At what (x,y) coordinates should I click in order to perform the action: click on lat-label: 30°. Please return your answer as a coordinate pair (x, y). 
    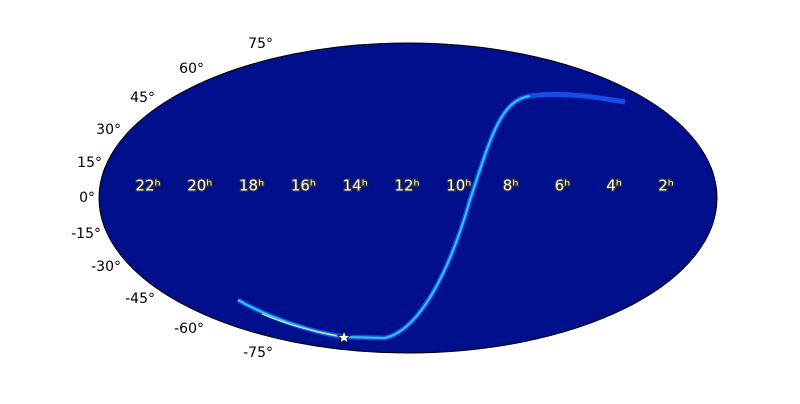
    Looking at the image, I should click on (108, 130).